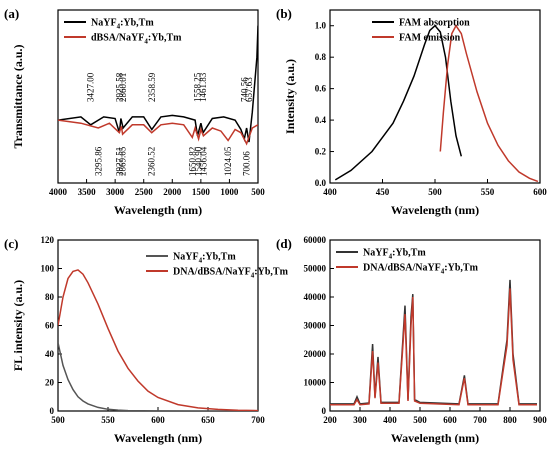 The width and height of the screenshot is (550, 452). Describe the element at coordinates (18, 325) in the screenshot. I see `y-axis-label: FL intensity (a.u.)` at that location.